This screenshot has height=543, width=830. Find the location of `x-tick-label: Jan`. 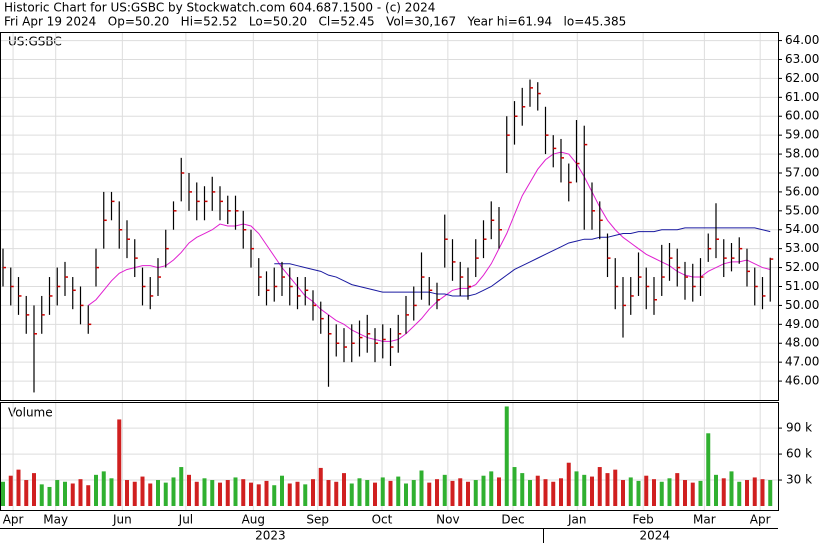

x-tick-label: Jan is located at coordinates (577, 520).